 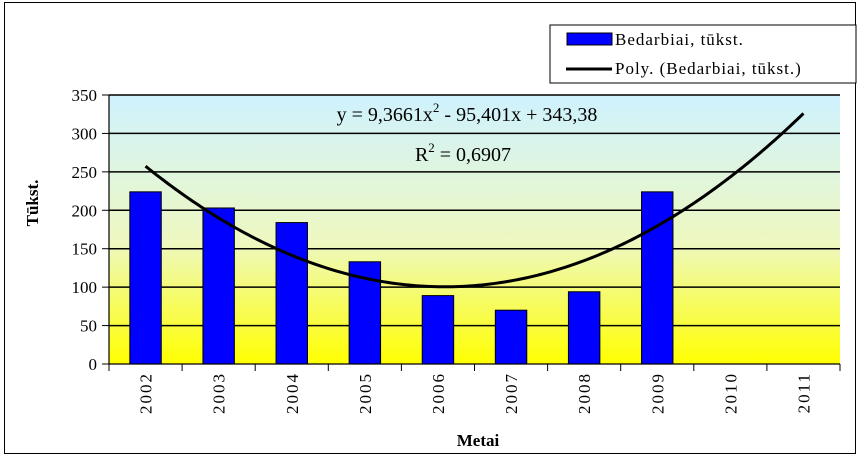 I want to click on x-tick-label: 2006, so click(x=438, y=393).